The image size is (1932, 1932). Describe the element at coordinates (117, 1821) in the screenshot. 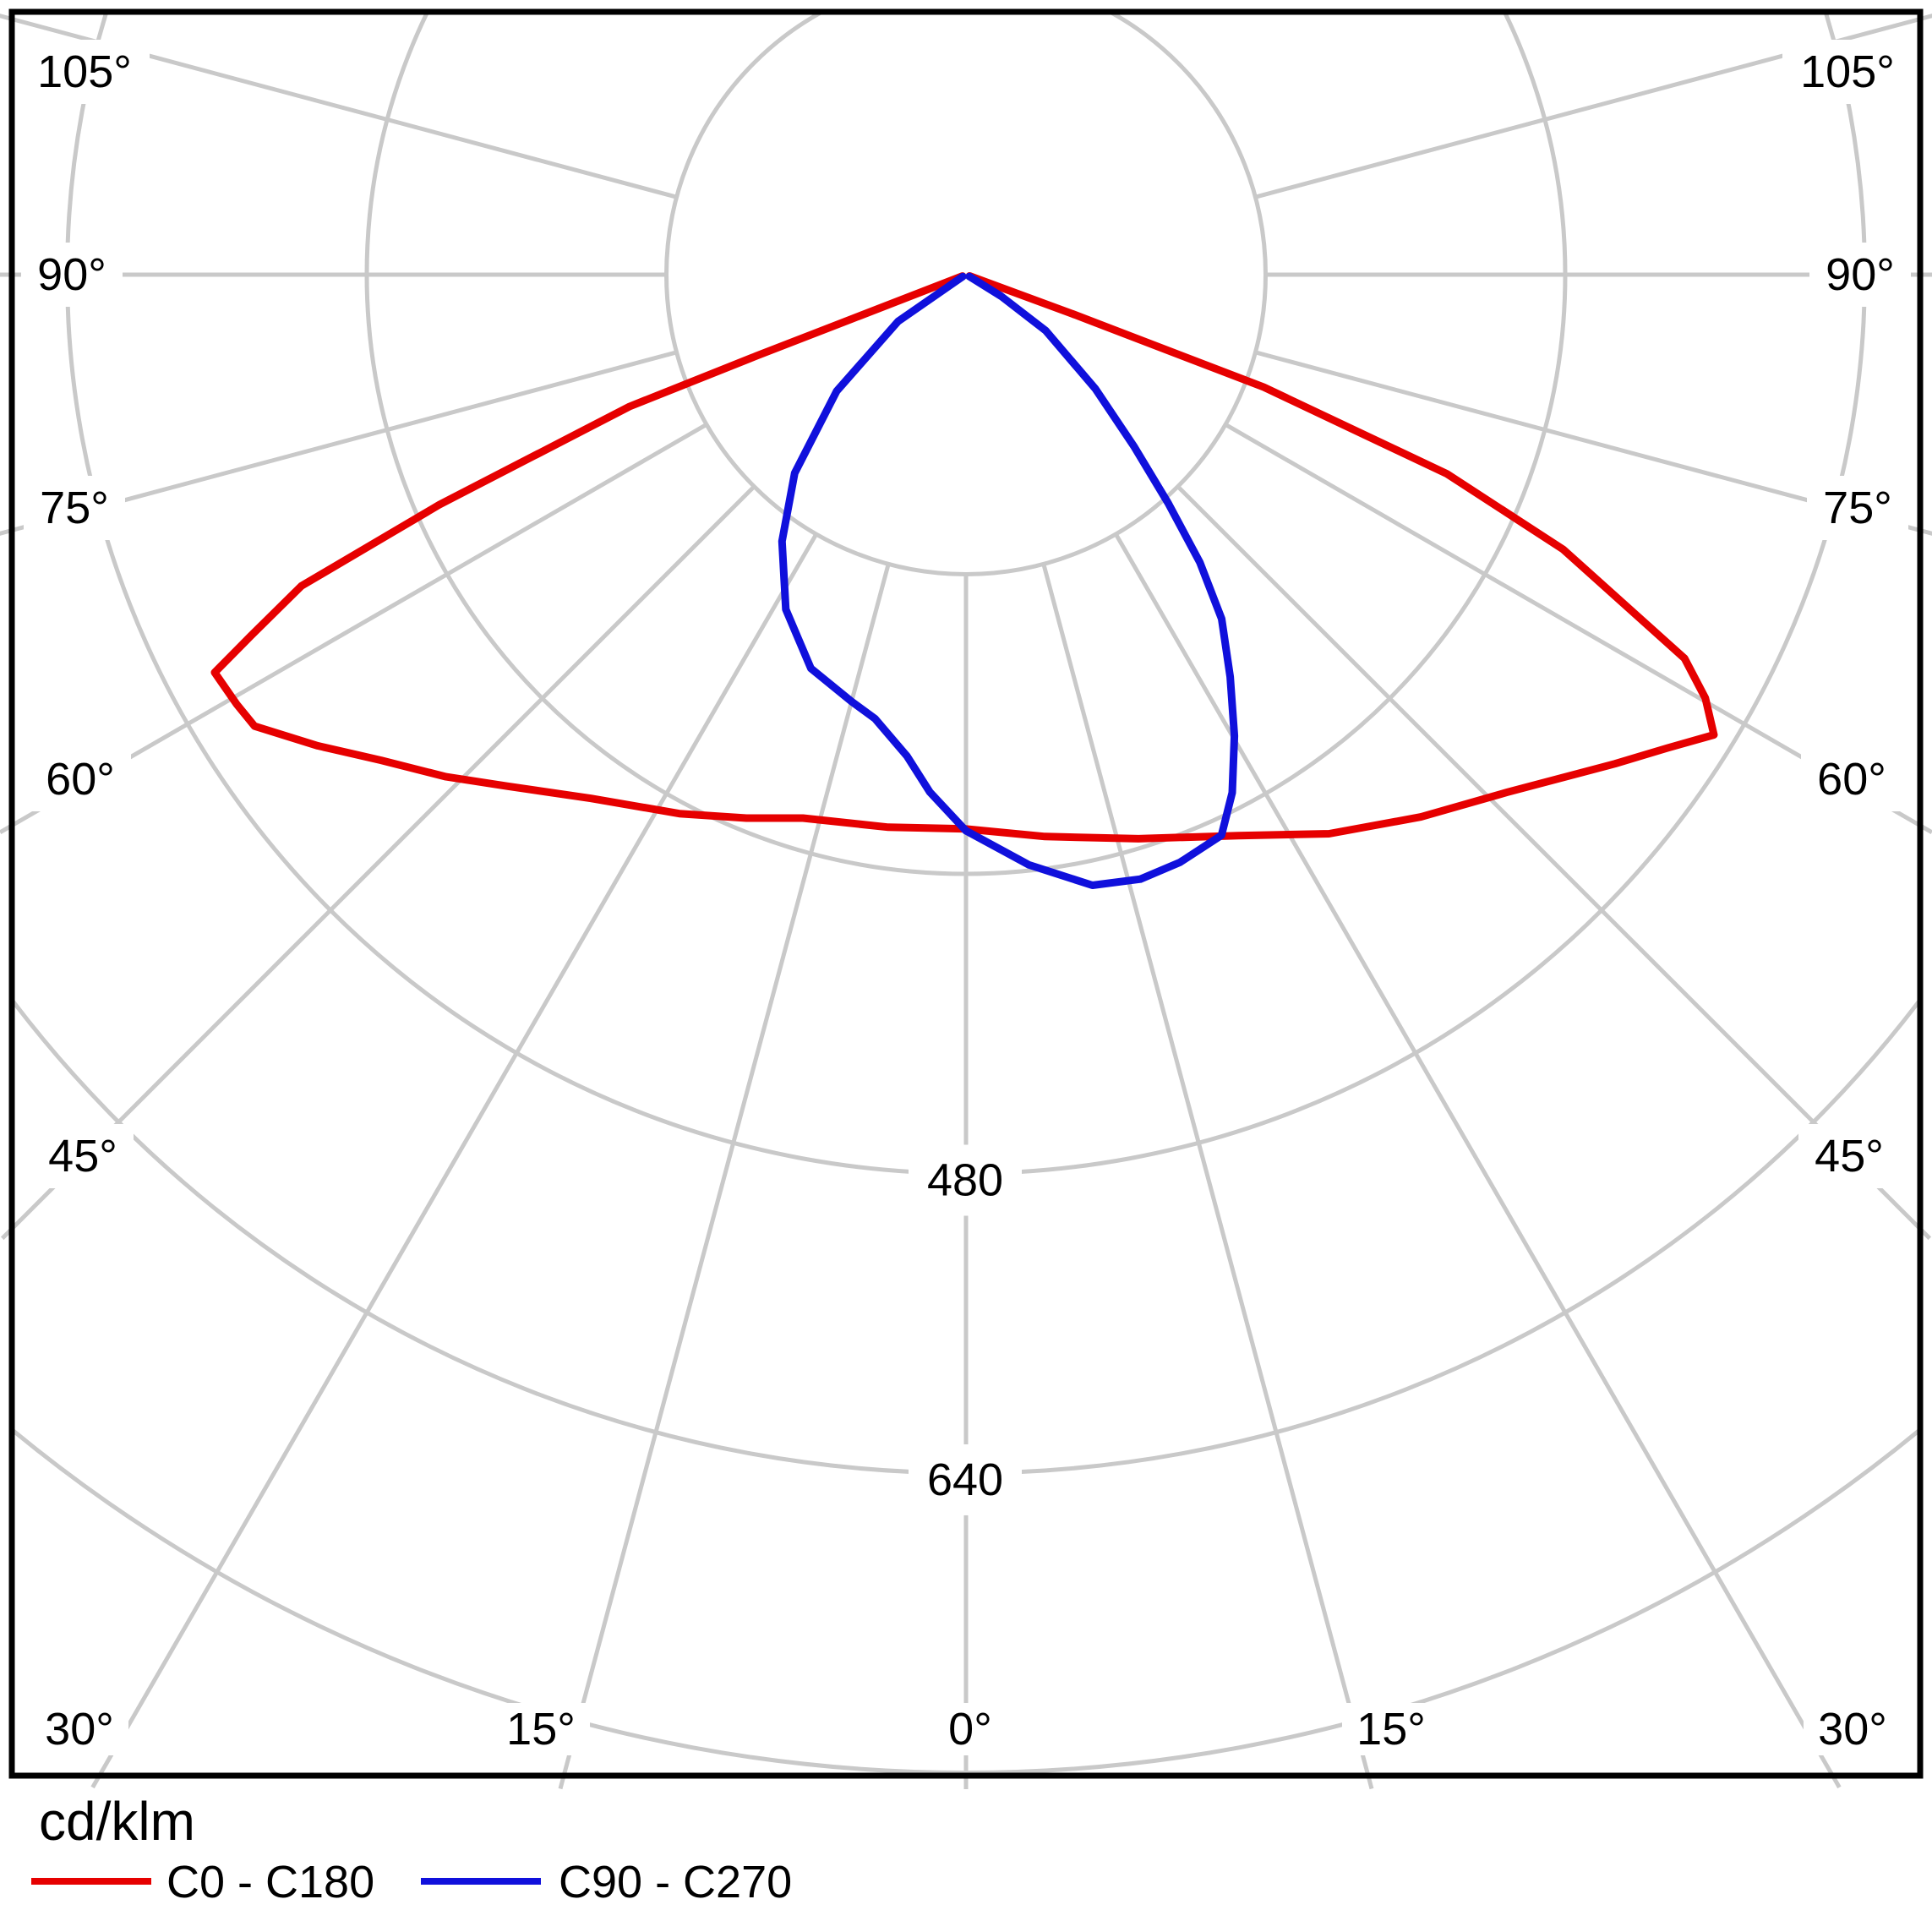

I see `unit-label: cd/klm` at that location.